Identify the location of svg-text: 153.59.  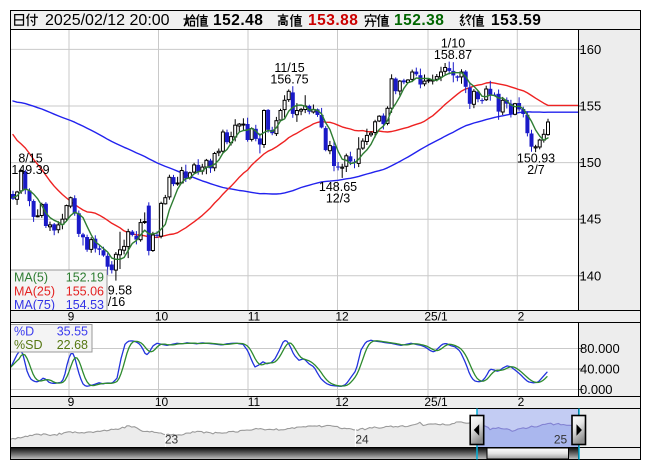
(516, 20).